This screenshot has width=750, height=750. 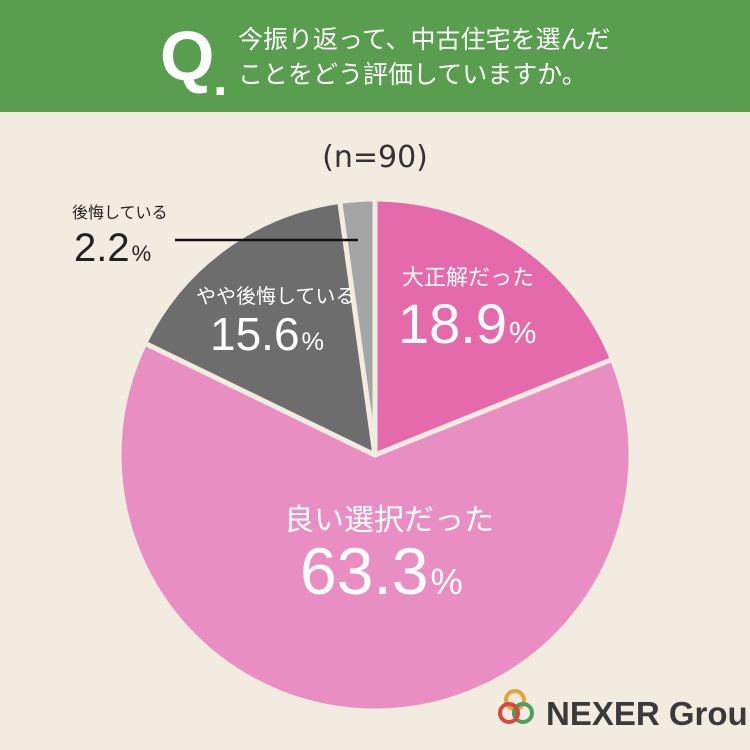 What do you see at coordinates (468, 278) in the screenshot?
I see `label-great-name: 大正解だった` at bounding box center [468, 278].